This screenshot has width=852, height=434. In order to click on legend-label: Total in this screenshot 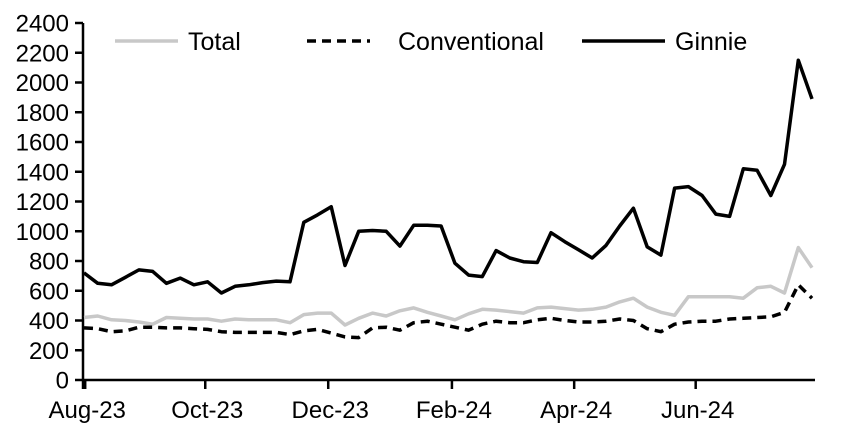, I will do `click(214, 42)`.